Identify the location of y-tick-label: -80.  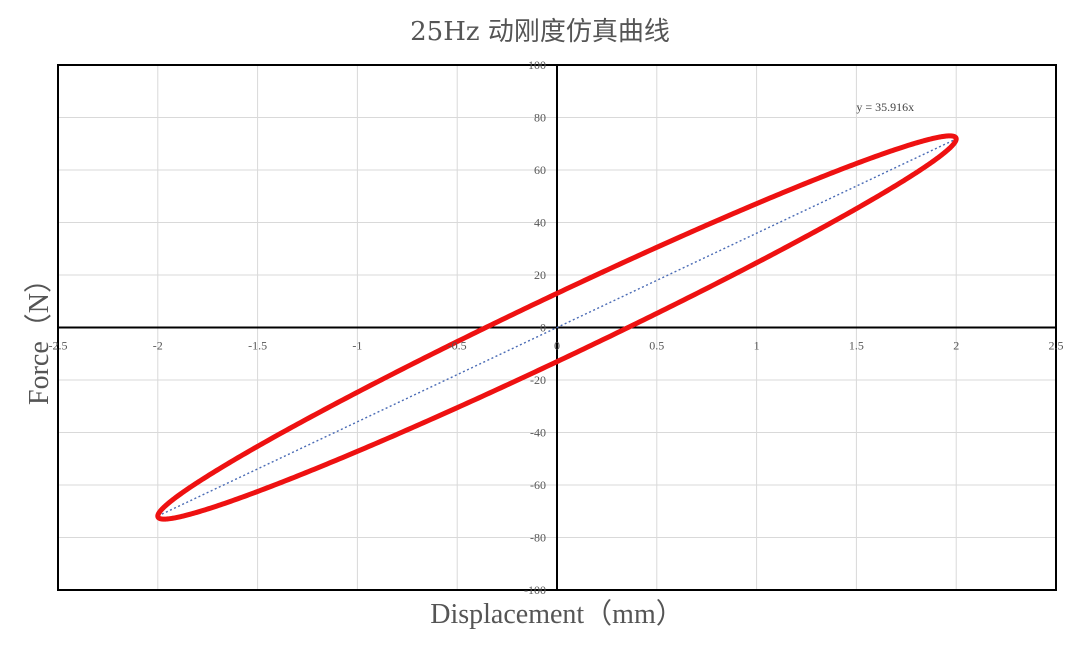
(538, 538).